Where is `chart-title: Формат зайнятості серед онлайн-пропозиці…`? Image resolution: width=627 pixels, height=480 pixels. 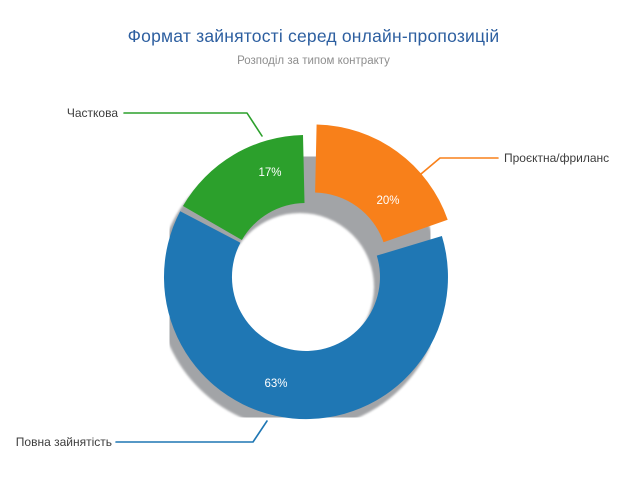
chart-title: Формат зайнятості серед онлайн-пропозиці… is located at coordinates (313, 36).